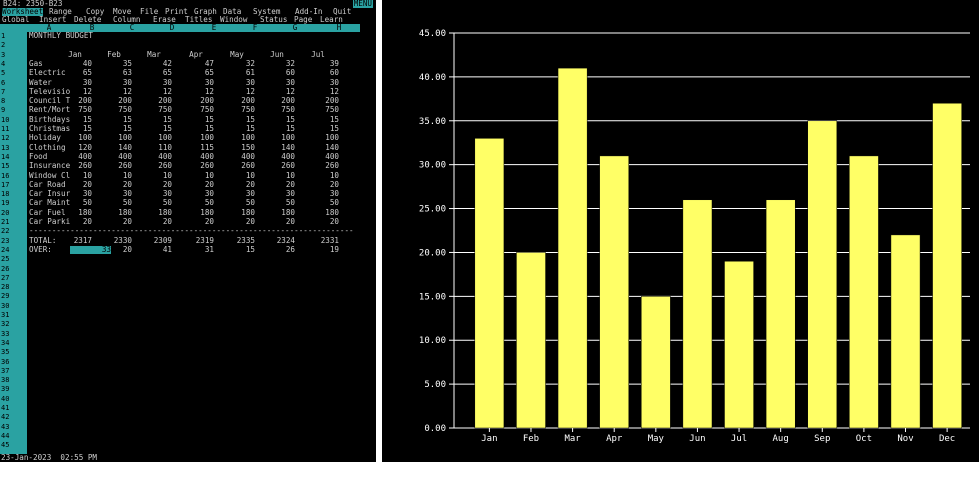  Describe the element at coordinates (5, 259) in the screenshot. I see `row-number: 25` at that location.